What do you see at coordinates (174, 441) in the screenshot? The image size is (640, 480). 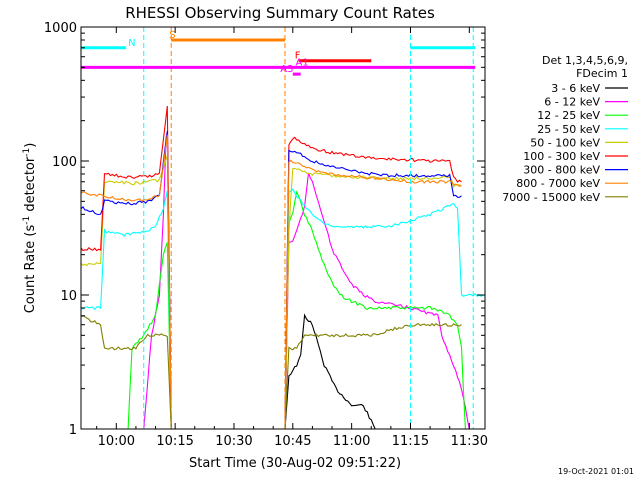 I see `x-tick-label: 10:15` at bounding box center [174, 441].